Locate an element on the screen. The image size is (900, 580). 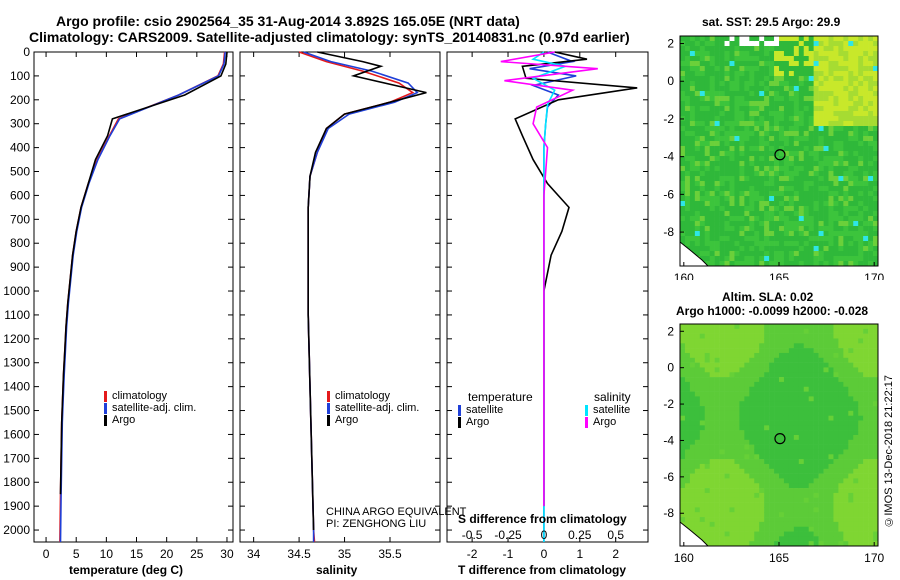
y-tick-label: -6 is located at coordinates (668, 477).